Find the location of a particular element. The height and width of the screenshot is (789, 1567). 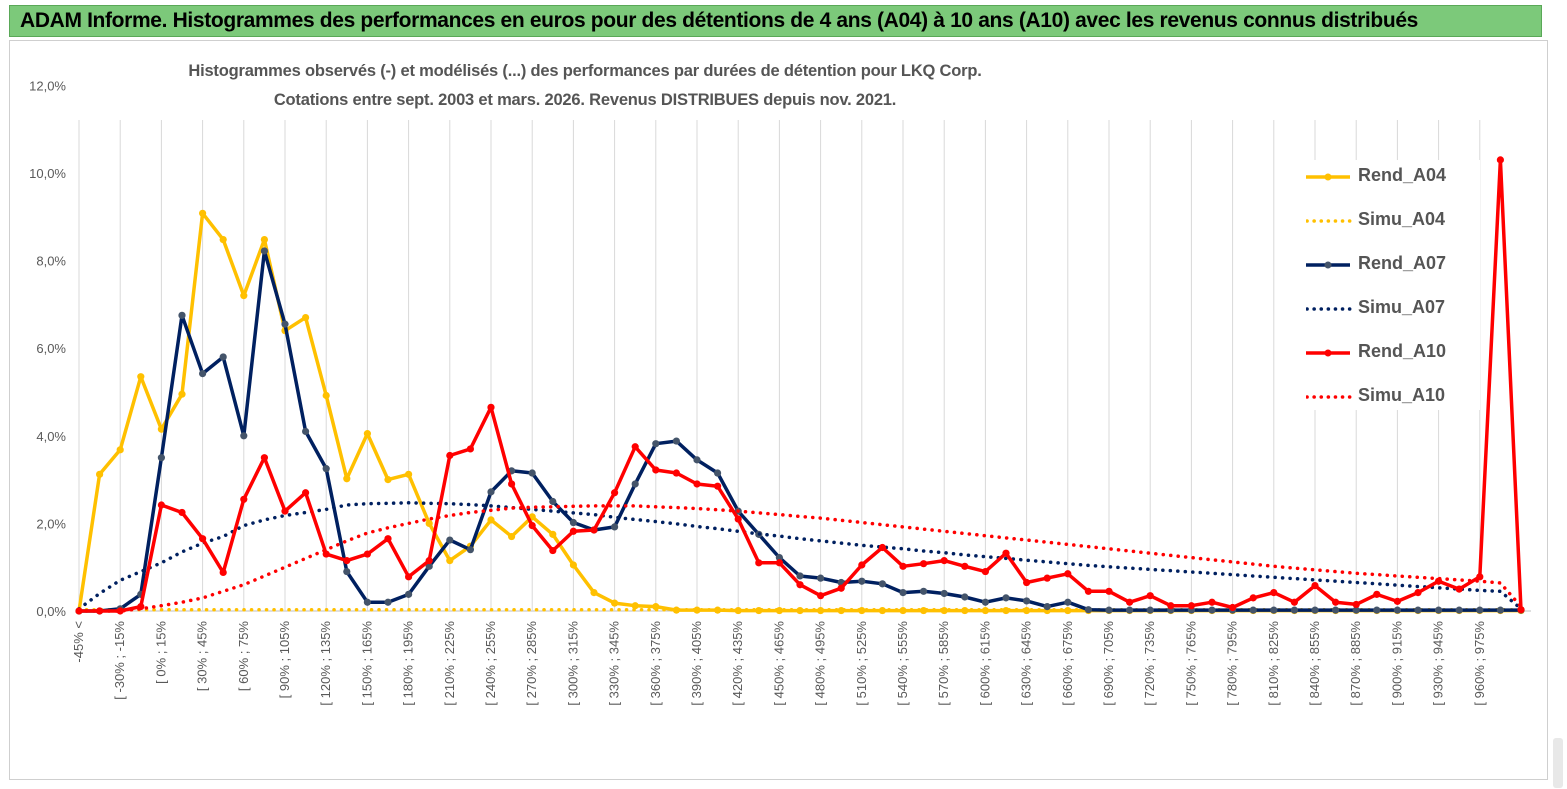

x-tick-label: [ 690% ; 705% is located at coordinates (1108, 663).